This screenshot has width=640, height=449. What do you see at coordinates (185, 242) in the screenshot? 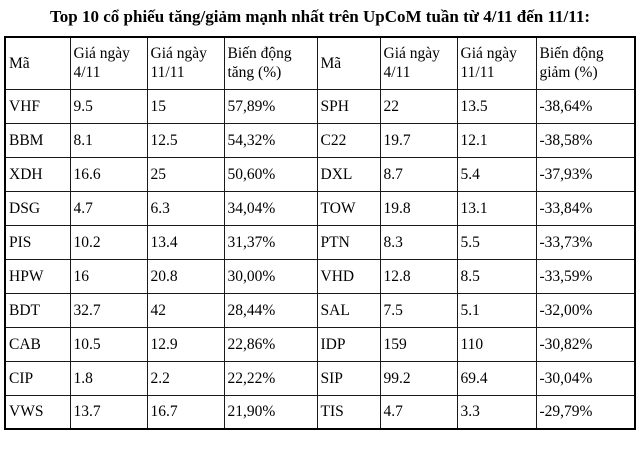
I see `cell-gainer-price-11-11: 13.4` at bounding box center [185, 242].